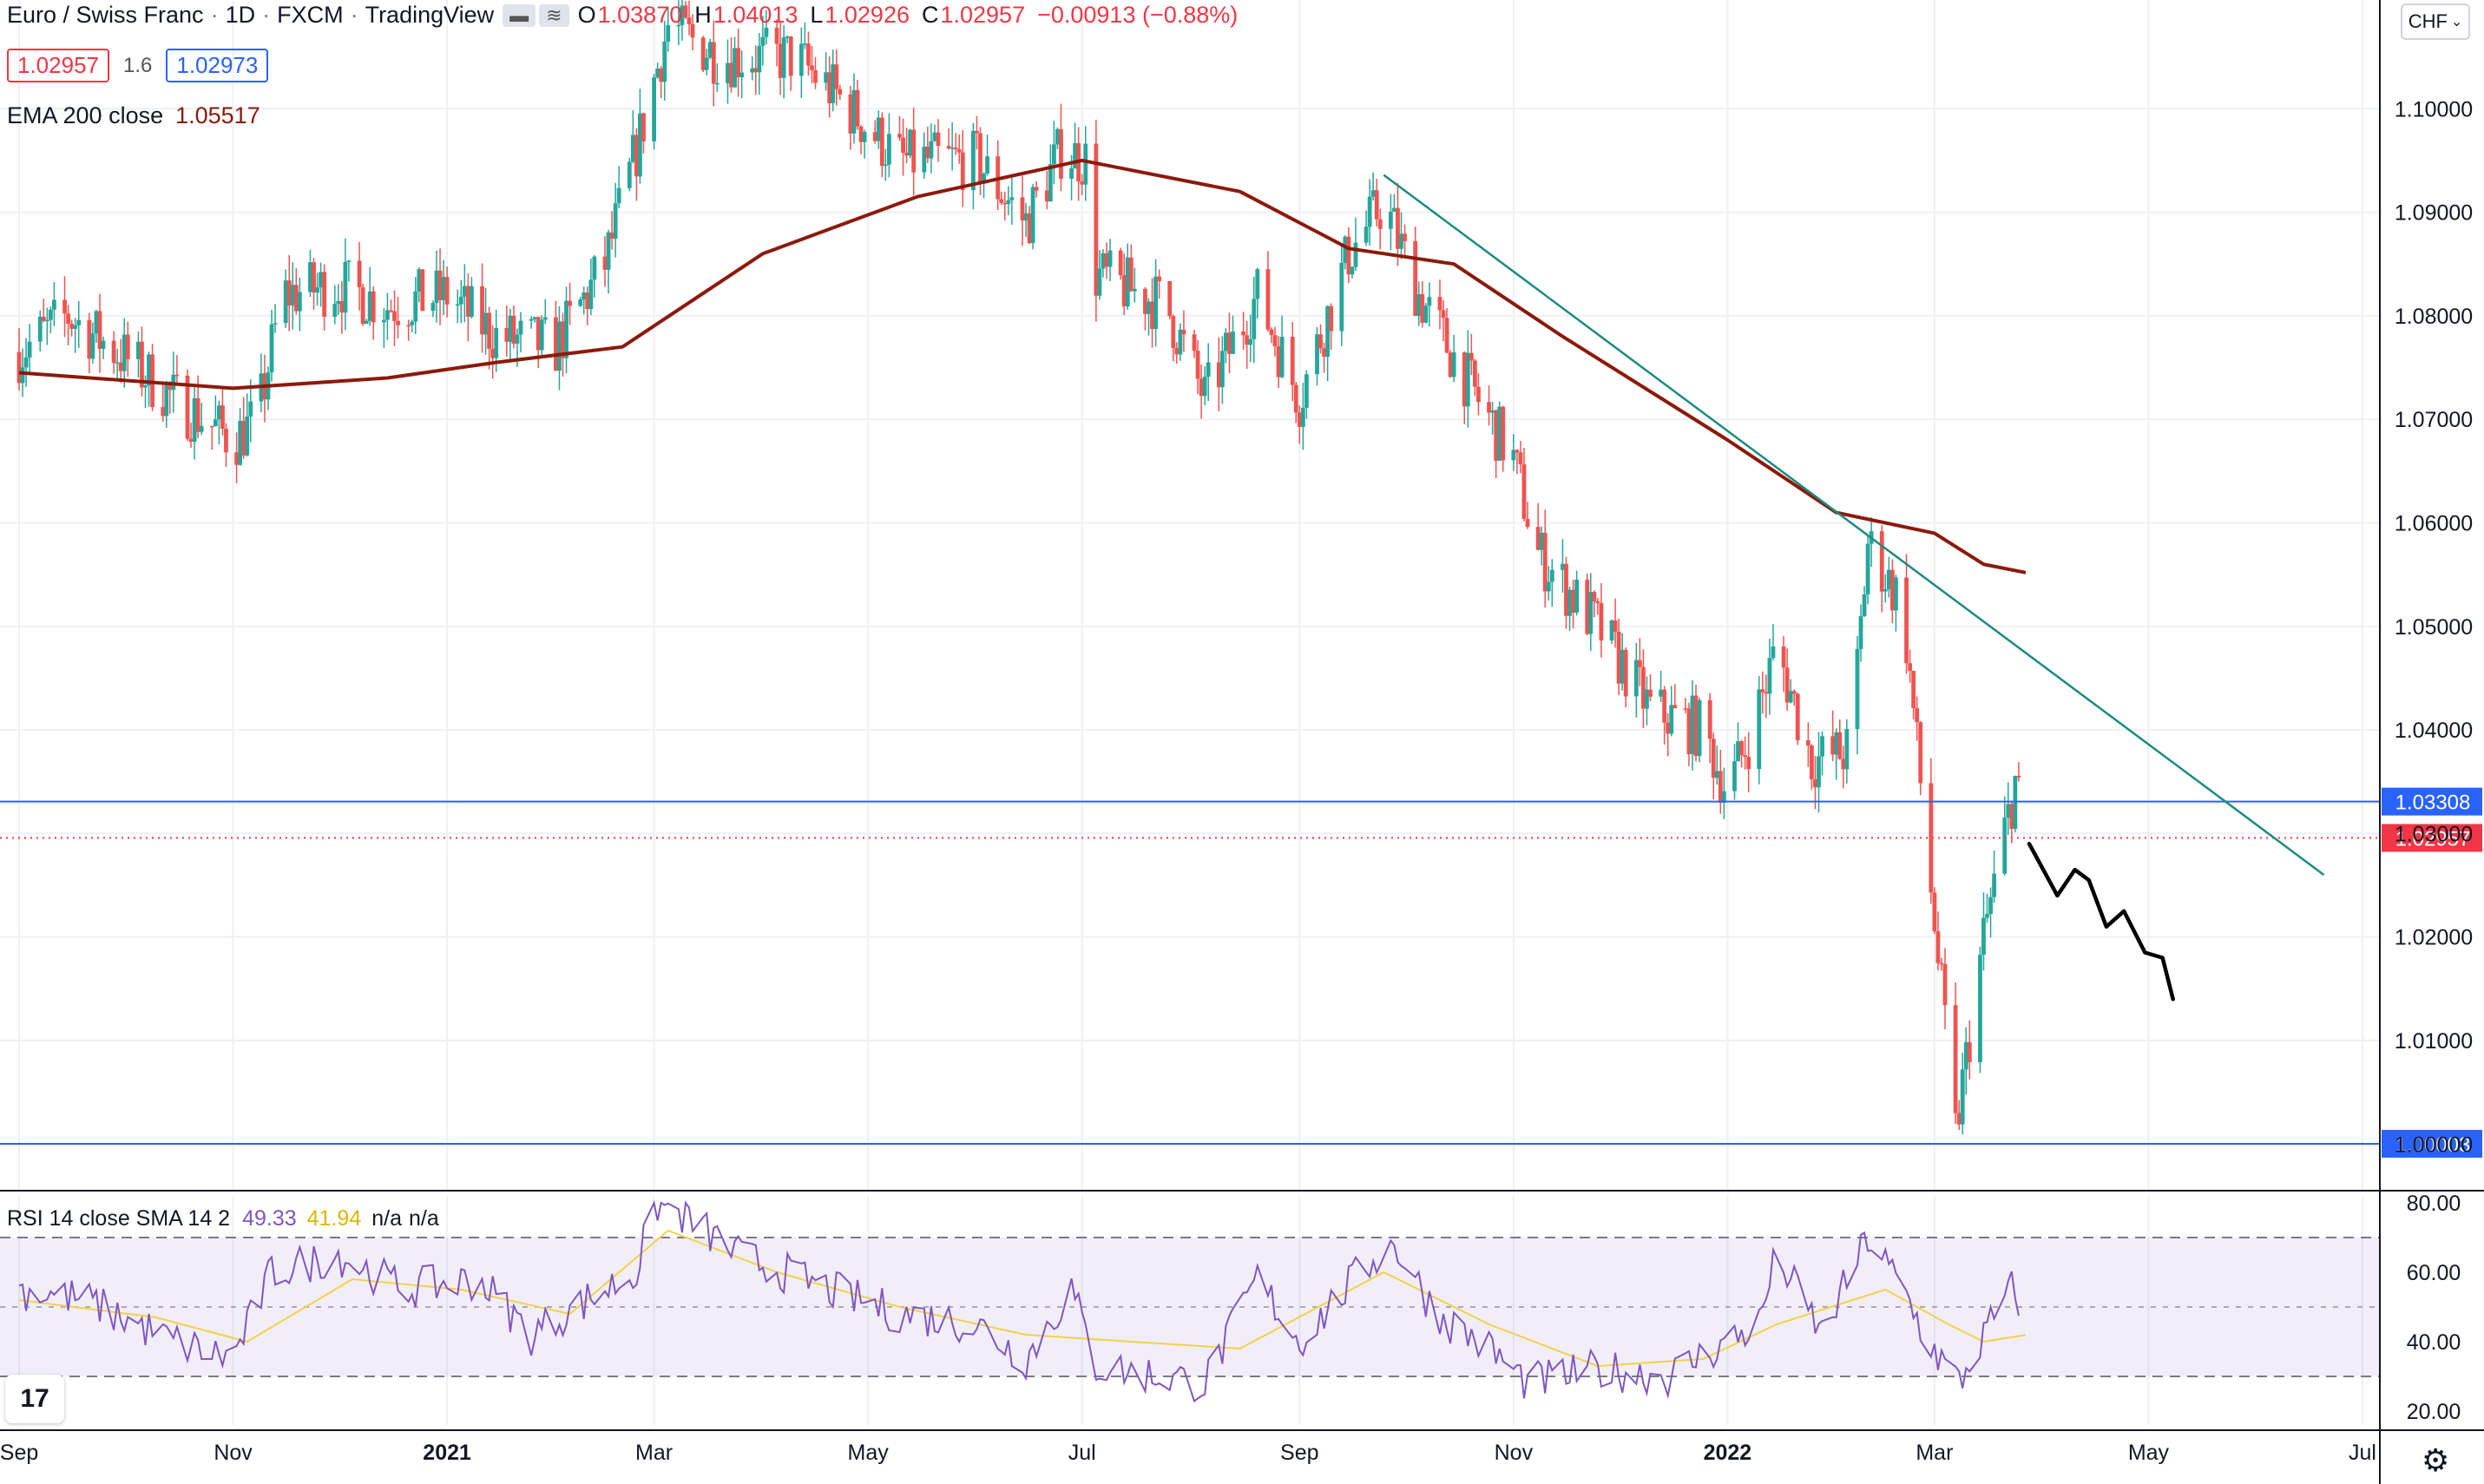  Describe the element at coordinates (2434, 213) in the screenshot. I see `y-tick-label: 1.09000` at that location.